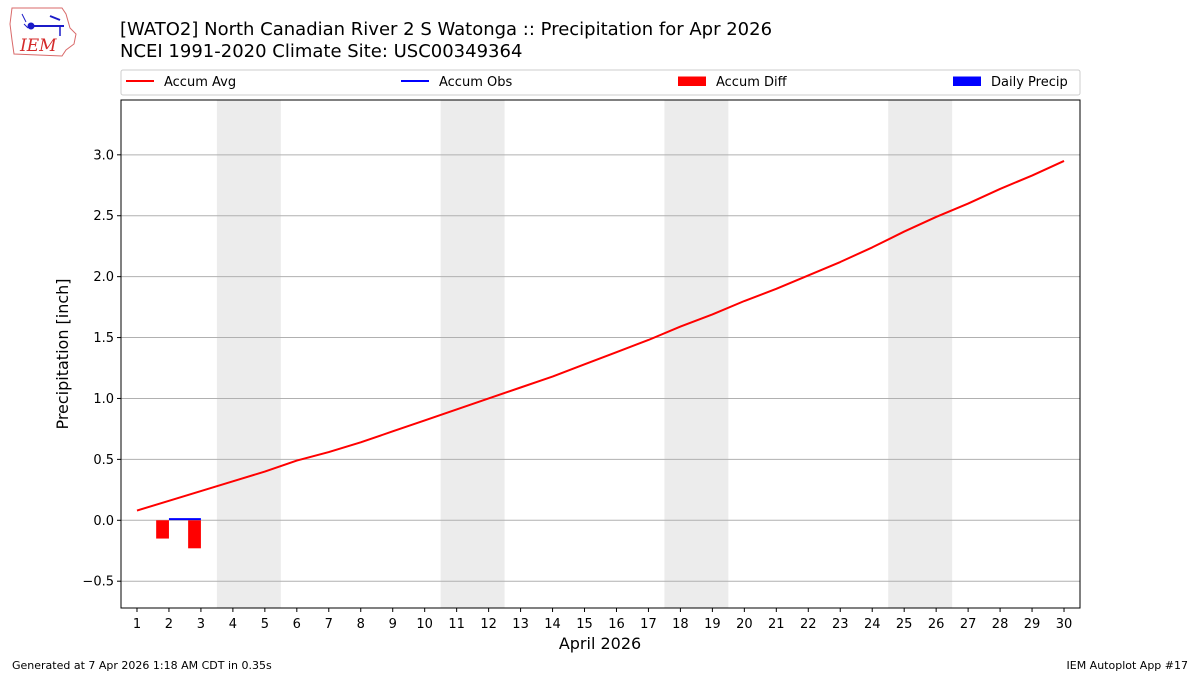  Describe the element at coordinates (201, 624) in the screenshot. I see `x-tick-label: 3` at that location.